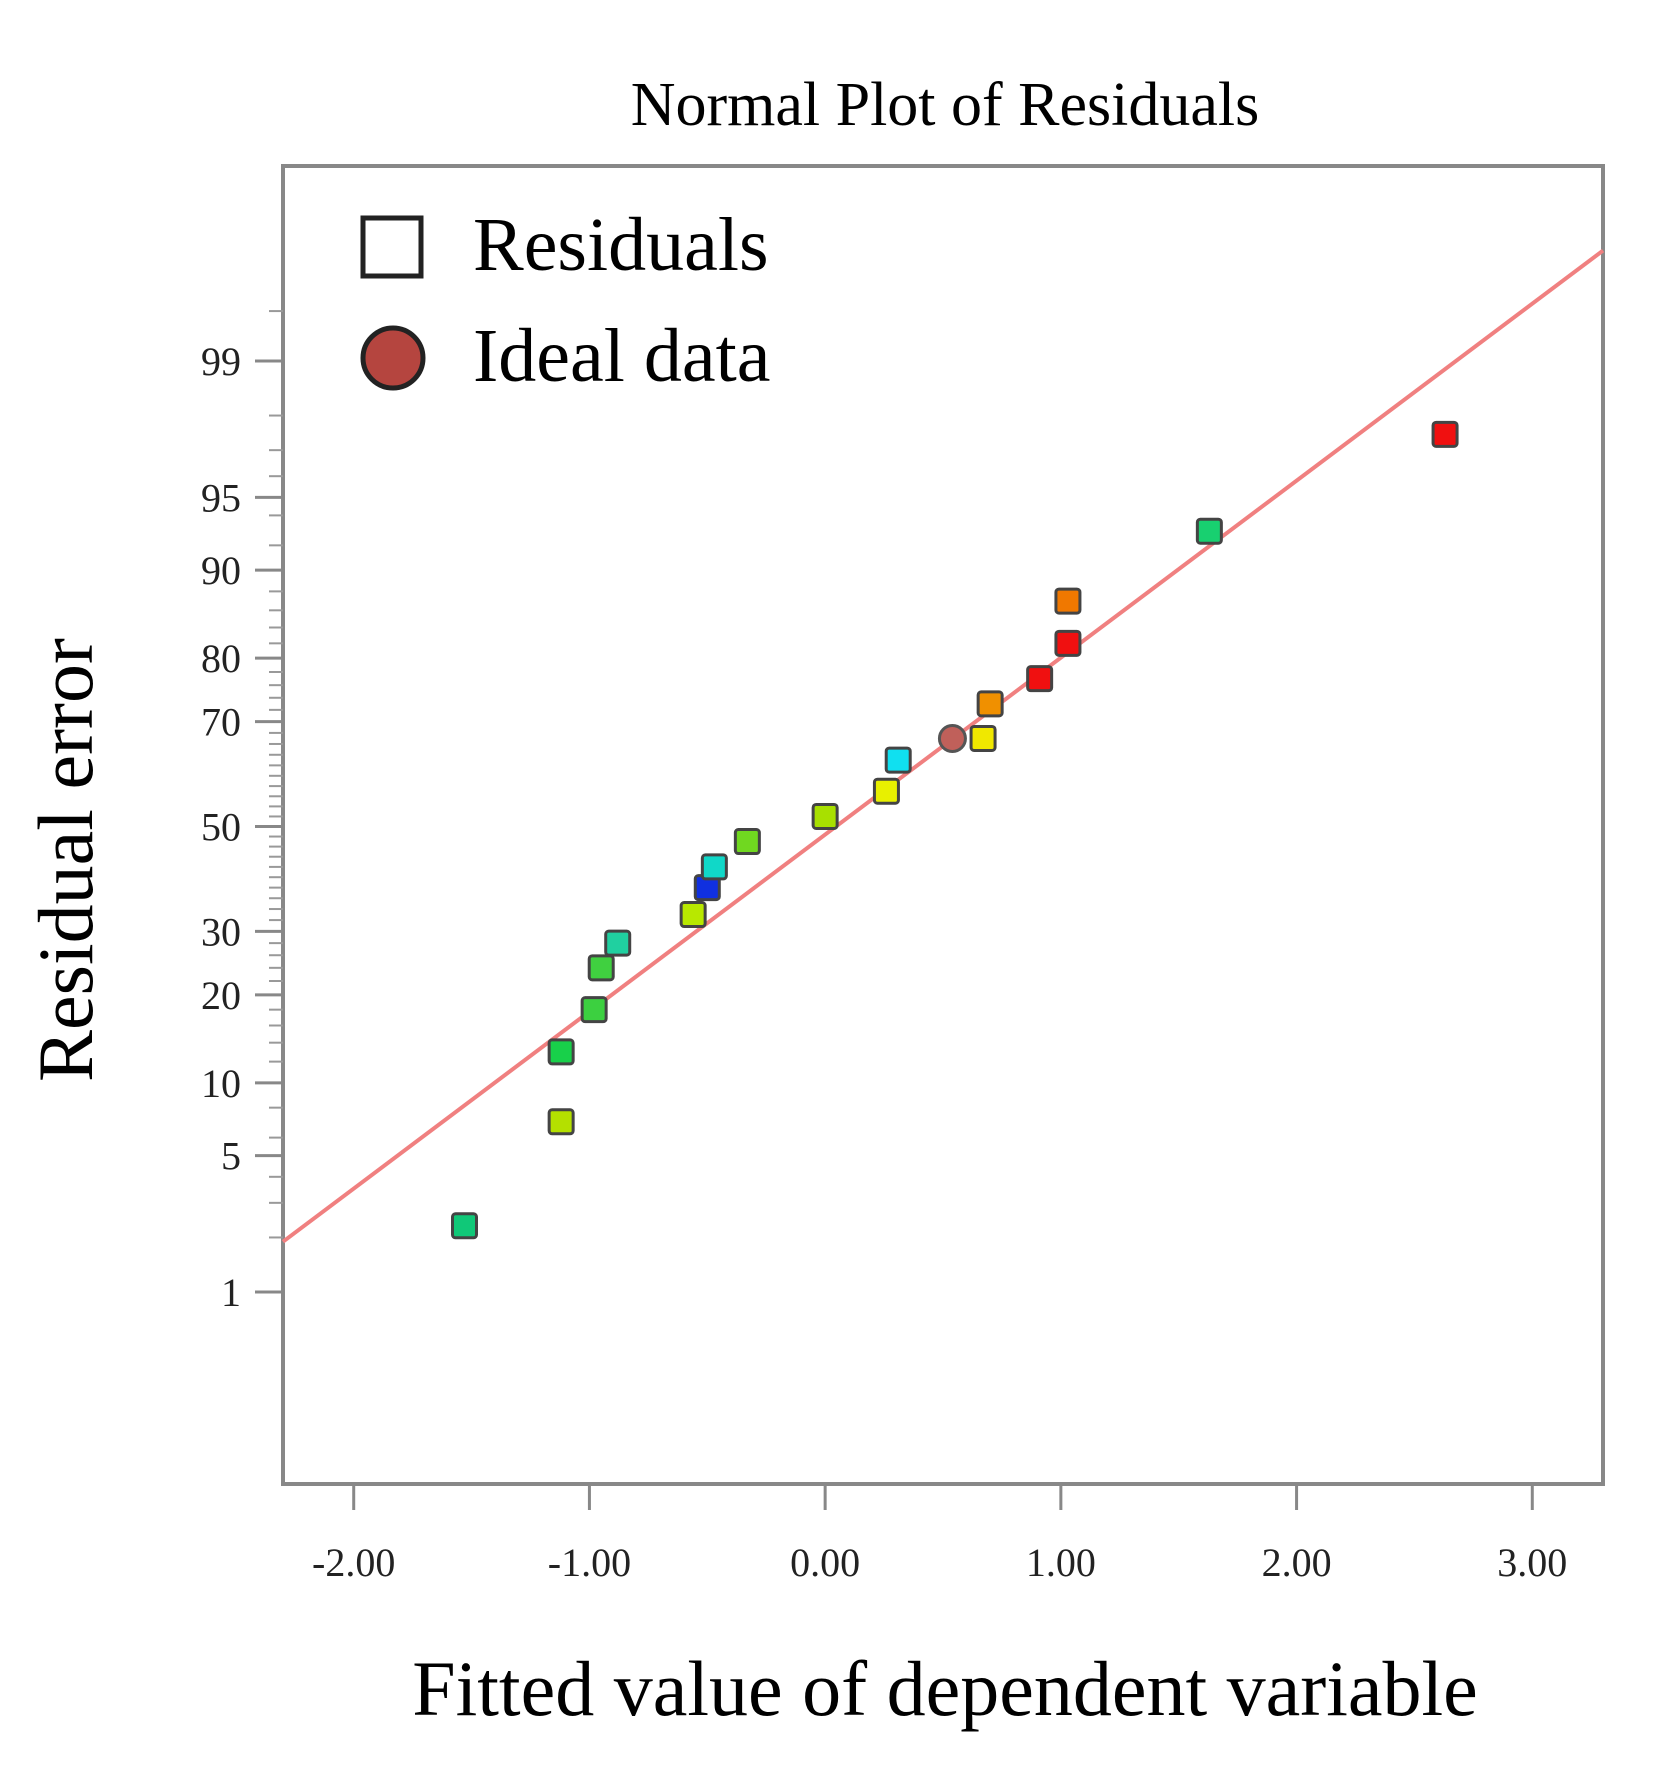 The image size is (1659, 1780). Describe the element at coordinates (952, 738) in the screenshot. I see `ideal-data-point` at that location.